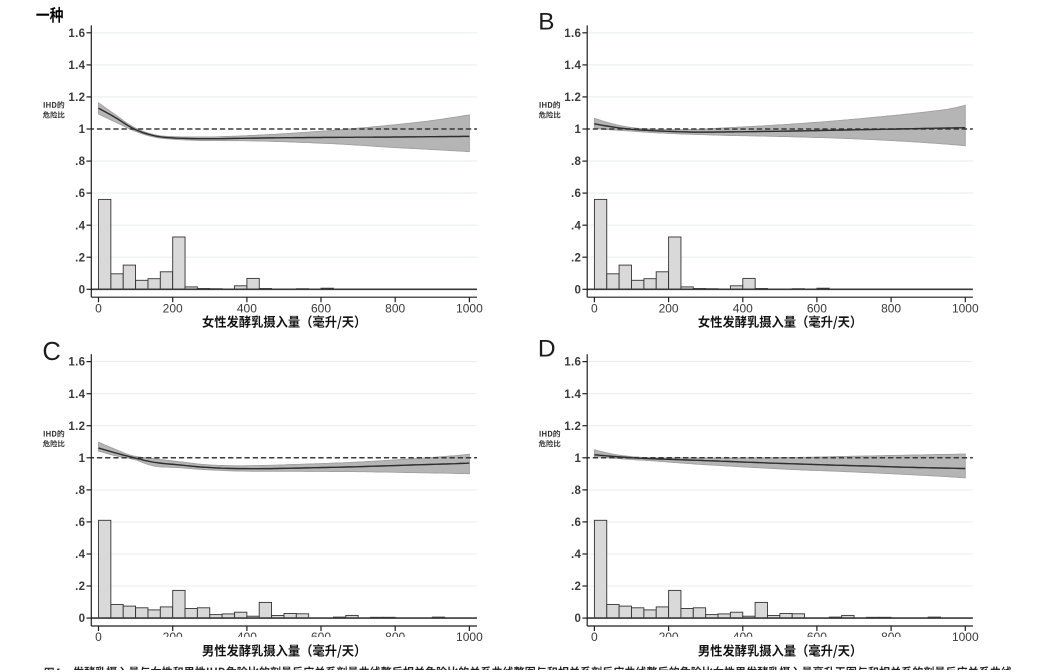 The image size is (1044, 672). Describe the element at coordinates (547, 348) in the screenshot. I see `svg-text: D` at that location.